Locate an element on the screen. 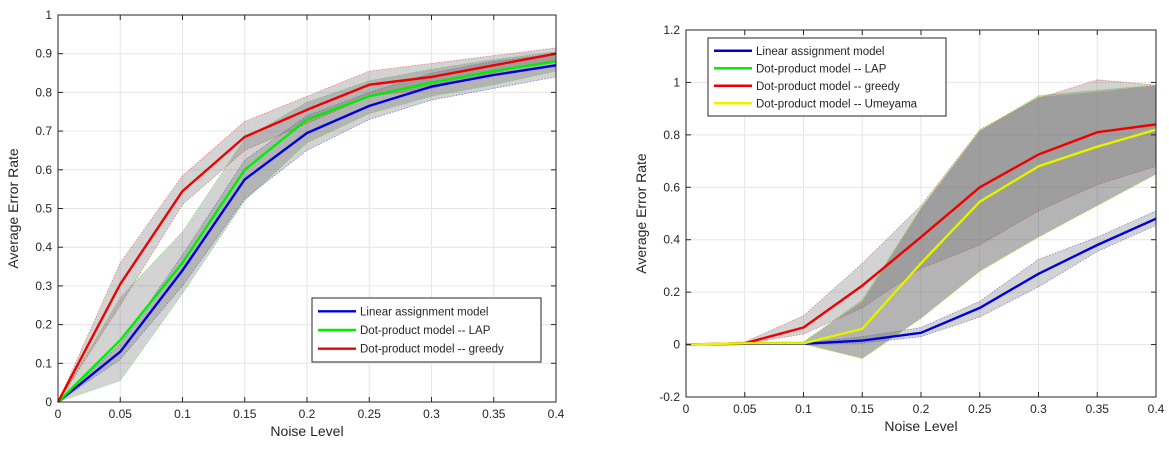  y-tick-label: 0.5 is located at coordinates (43, 209).